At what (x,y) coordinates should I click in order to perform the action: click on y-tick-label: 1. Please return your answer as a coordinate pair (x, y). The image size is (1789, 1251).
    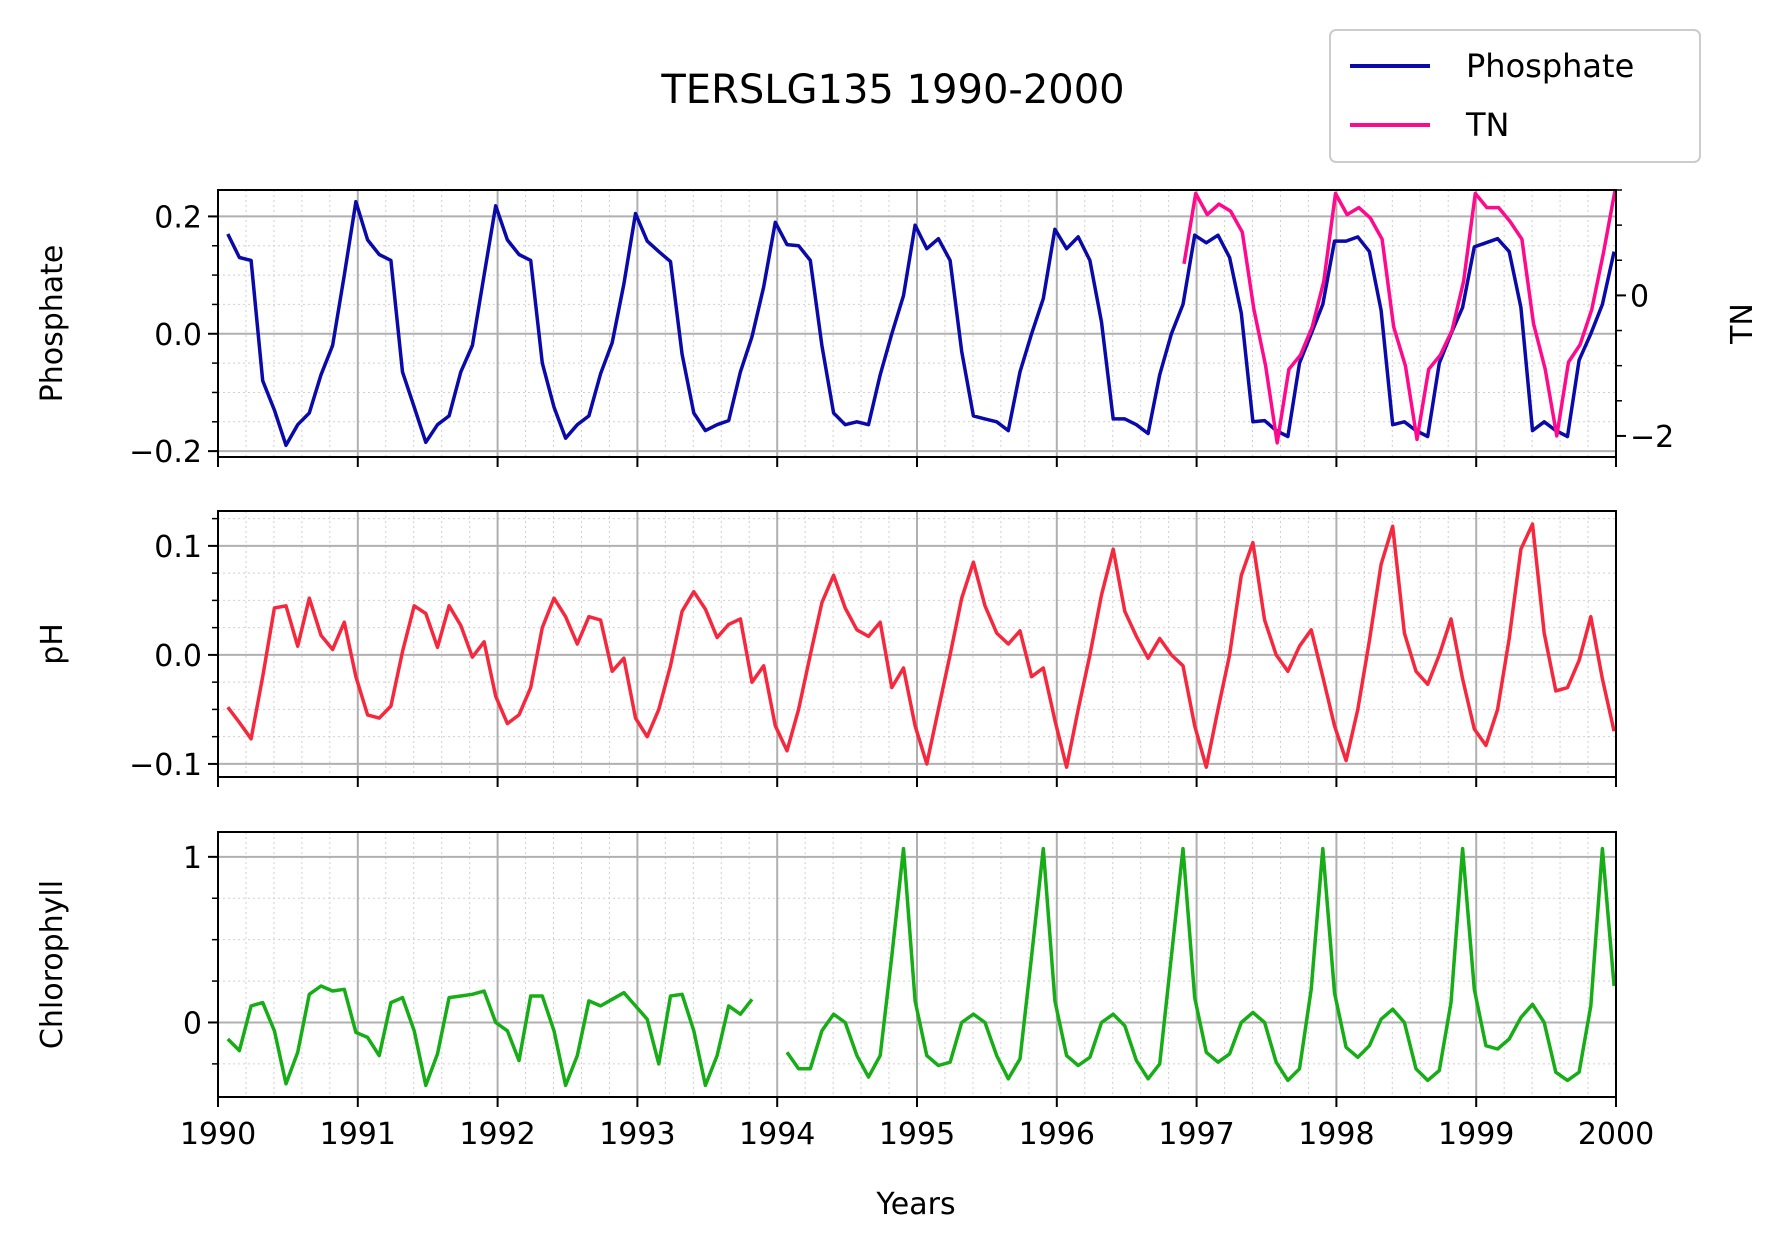
    Looking at the image, I should click on (192, 858).